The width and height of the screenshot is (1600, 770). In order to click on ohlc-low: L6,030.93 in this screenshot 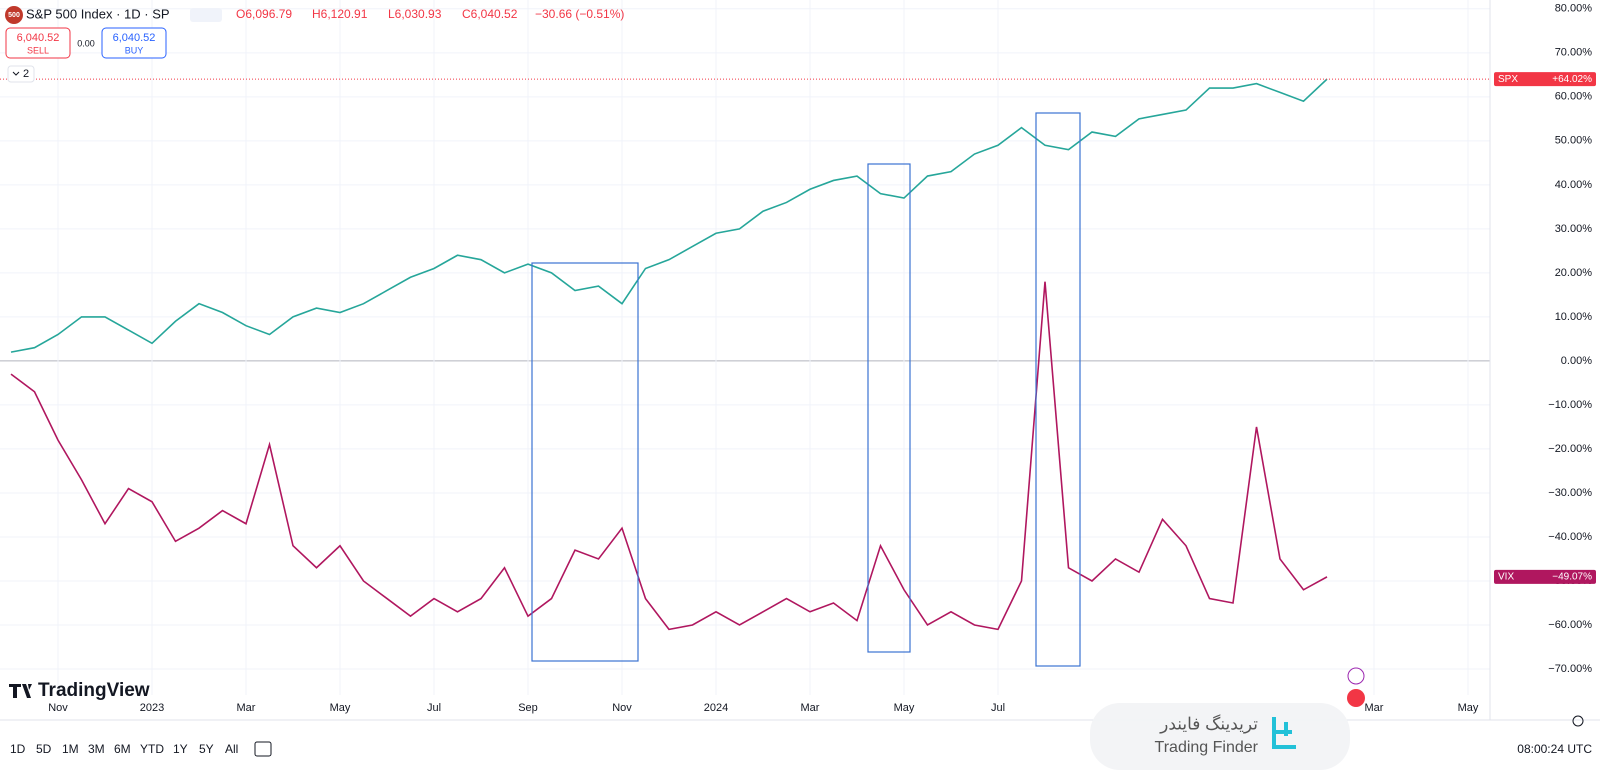, I will do `click(415, 14)`.